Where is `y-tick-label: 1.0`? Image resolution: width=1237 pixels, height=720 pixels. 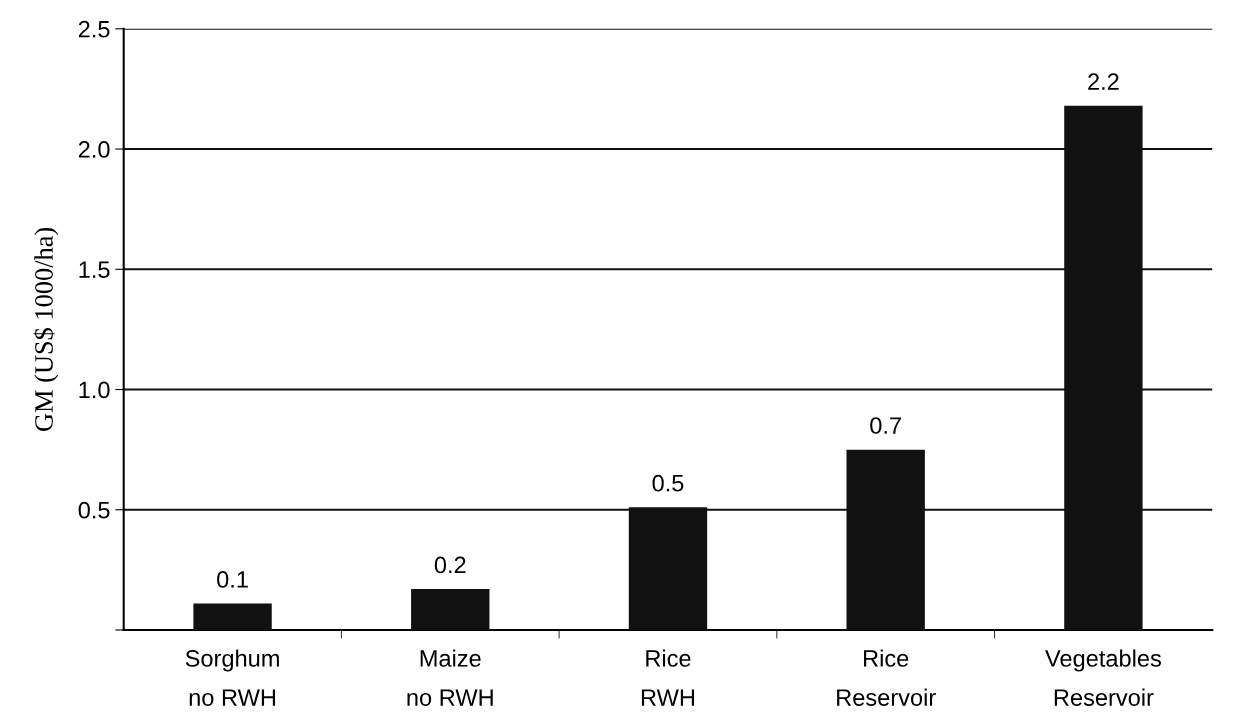
y-tick-label: 1.0 is located at coordinates (94, 390).